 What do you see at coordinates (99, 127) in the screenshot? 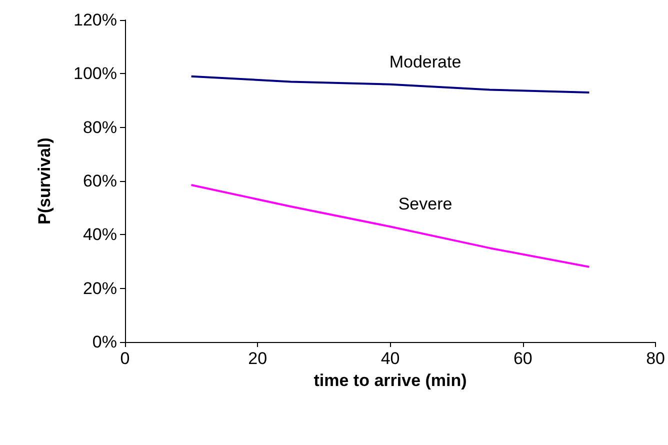
I see `y-tick-label: 80%` at bounding box center [99, 127].